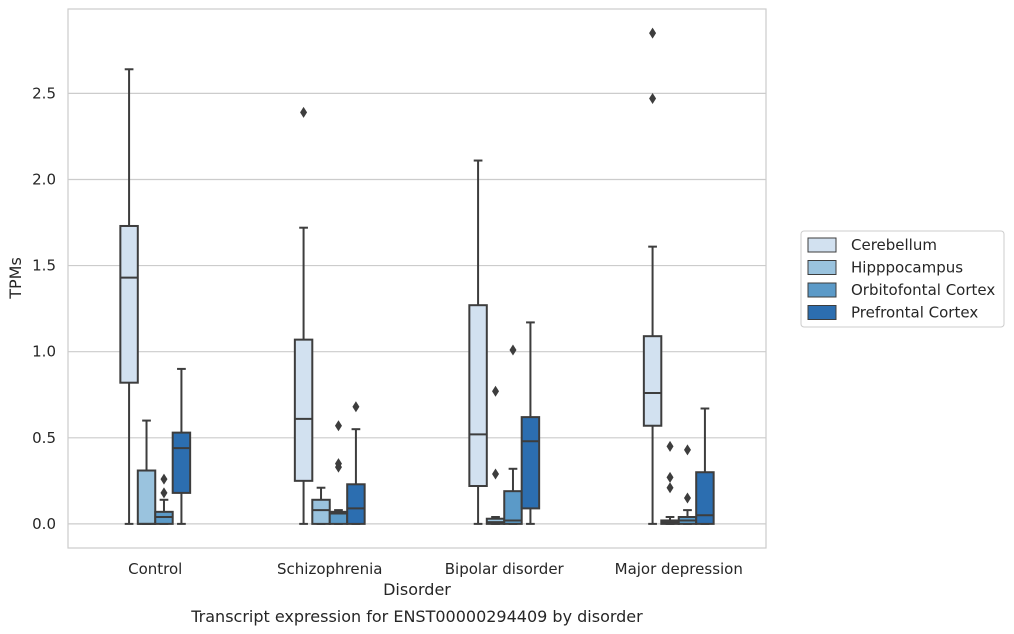  What do you see at coordinates (44, 524) in the screenshot?
I see `y-tick-label: 0.0` at bounding box center [44, 524].